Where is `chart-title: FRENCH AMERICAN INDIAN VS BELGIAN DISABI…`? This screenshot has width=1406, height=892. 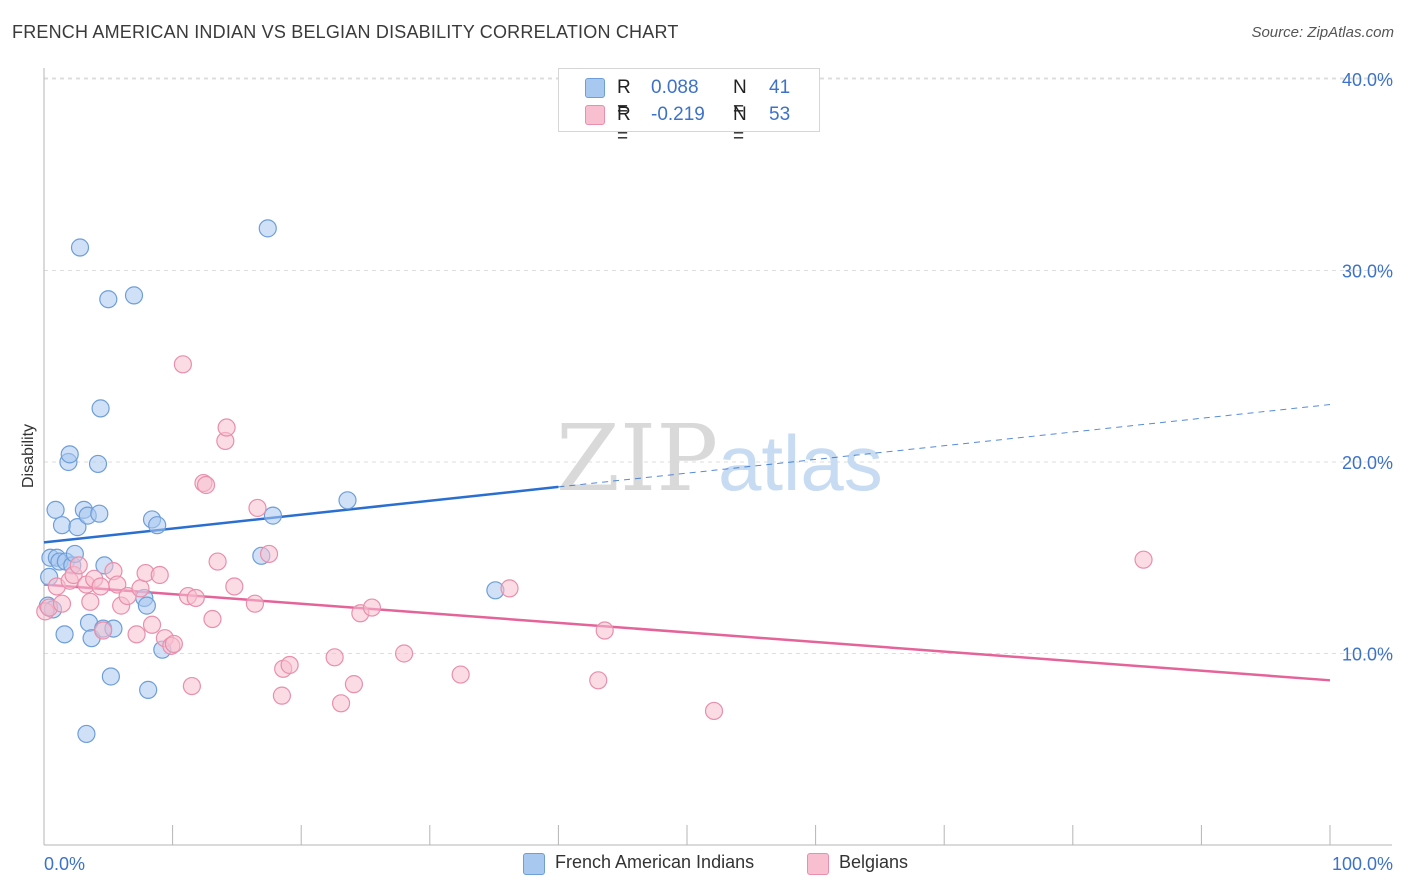
chart-title: FRENCH AMERICAN INDIAN VS BELGIAN DISABI… is located at coordinates (345, 32).